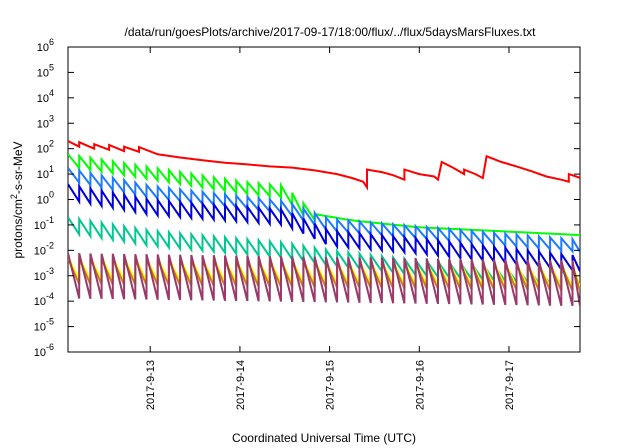 This screenshot has height=448, width=640. Describe the element at coordinates (44, 325) in the screenshot. I see `y-tick-label: 10⁻⁵` at that location.